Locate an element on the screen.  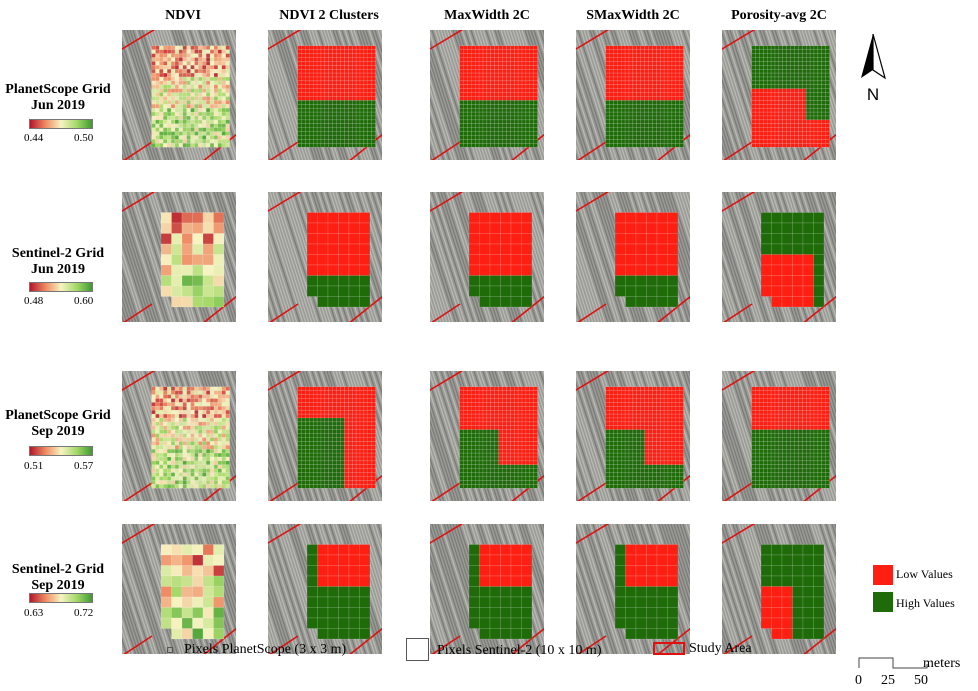
study-area-label: Study Area is located at coordinates (720, 648).